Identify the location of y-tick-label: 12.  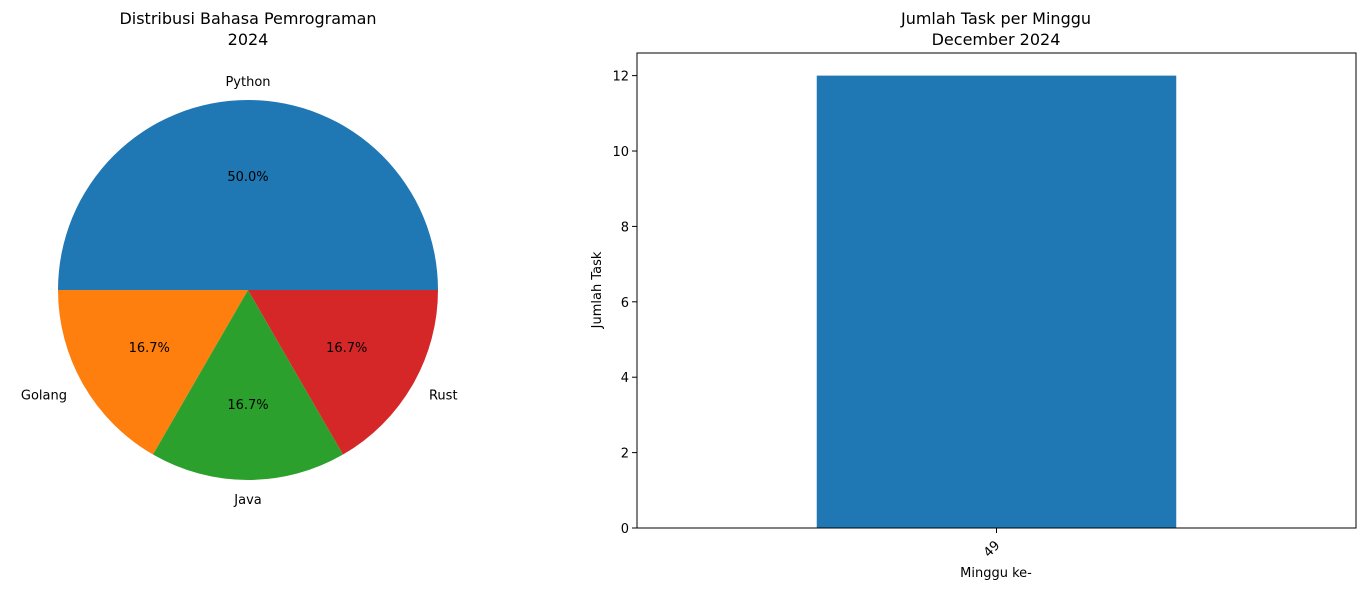
(620, 77).